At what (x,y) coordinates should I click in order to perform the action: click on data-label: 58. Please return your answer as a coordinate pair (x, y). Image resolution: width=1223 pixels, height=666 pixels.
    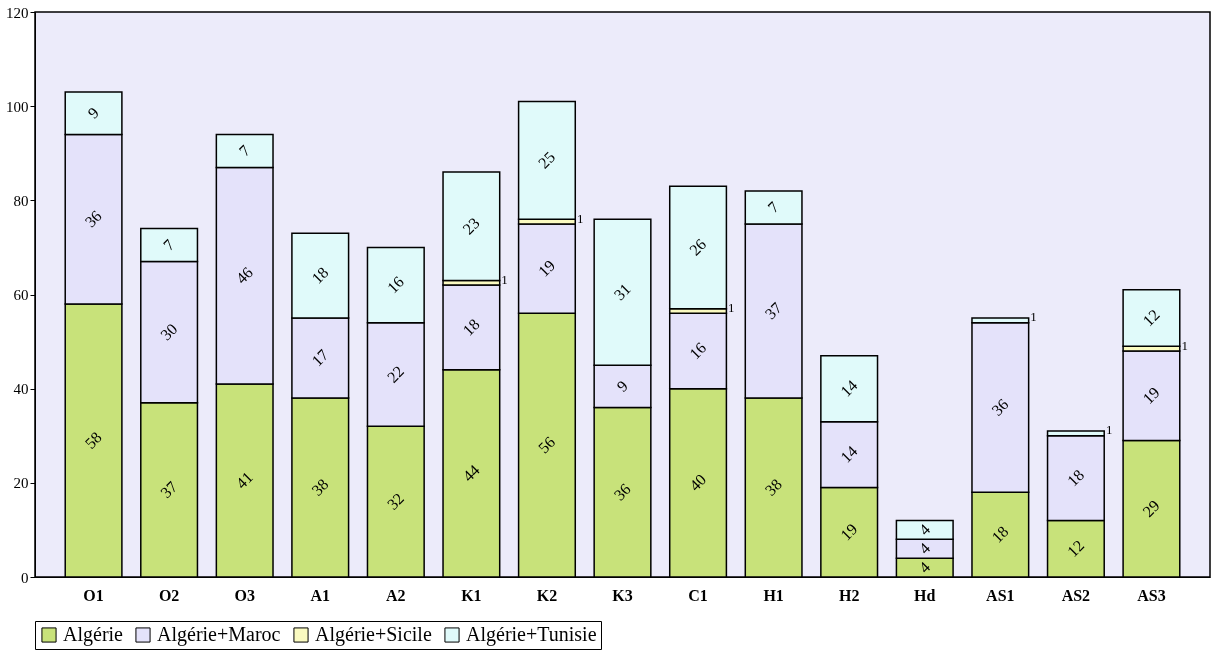
    Looking at the image, I should click on (93, 440).